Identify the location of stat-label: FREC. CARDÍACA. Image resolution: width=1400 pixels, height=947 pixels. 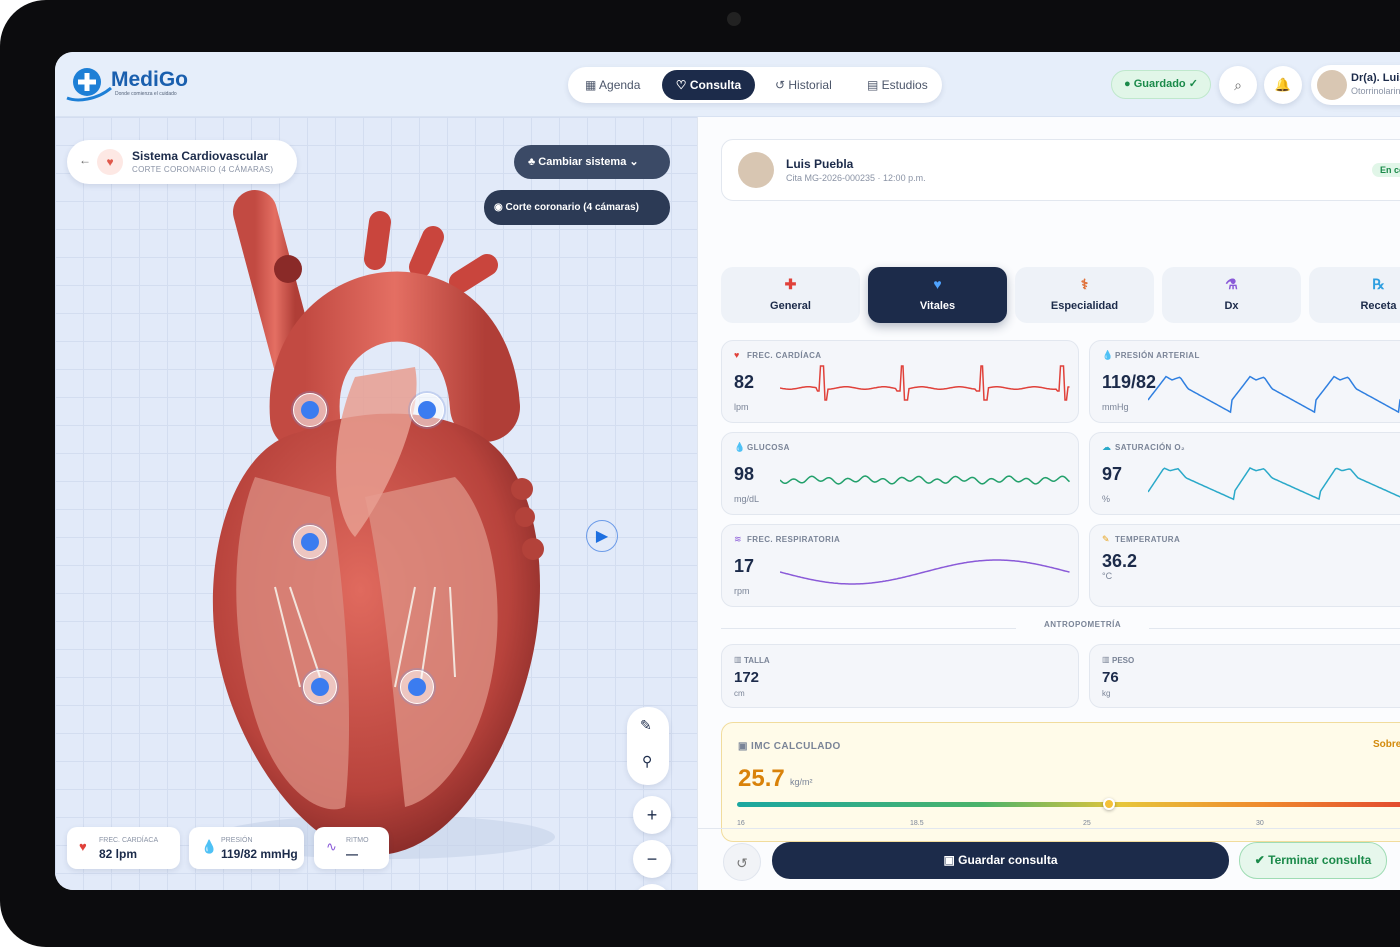
(129, 840).